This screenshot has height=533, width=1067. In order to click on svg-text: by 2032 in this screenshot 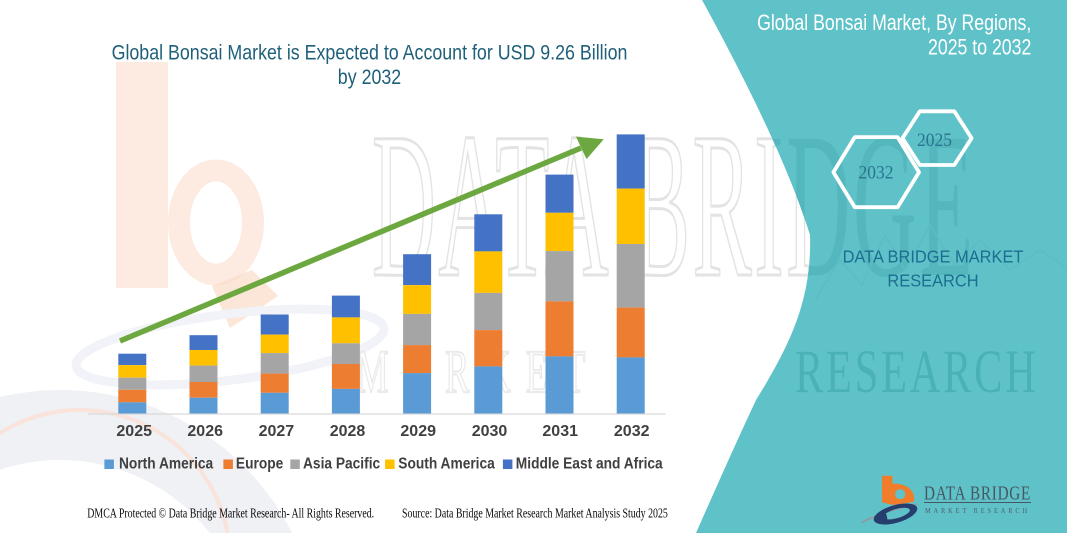, I will do `click(369, 77)`.